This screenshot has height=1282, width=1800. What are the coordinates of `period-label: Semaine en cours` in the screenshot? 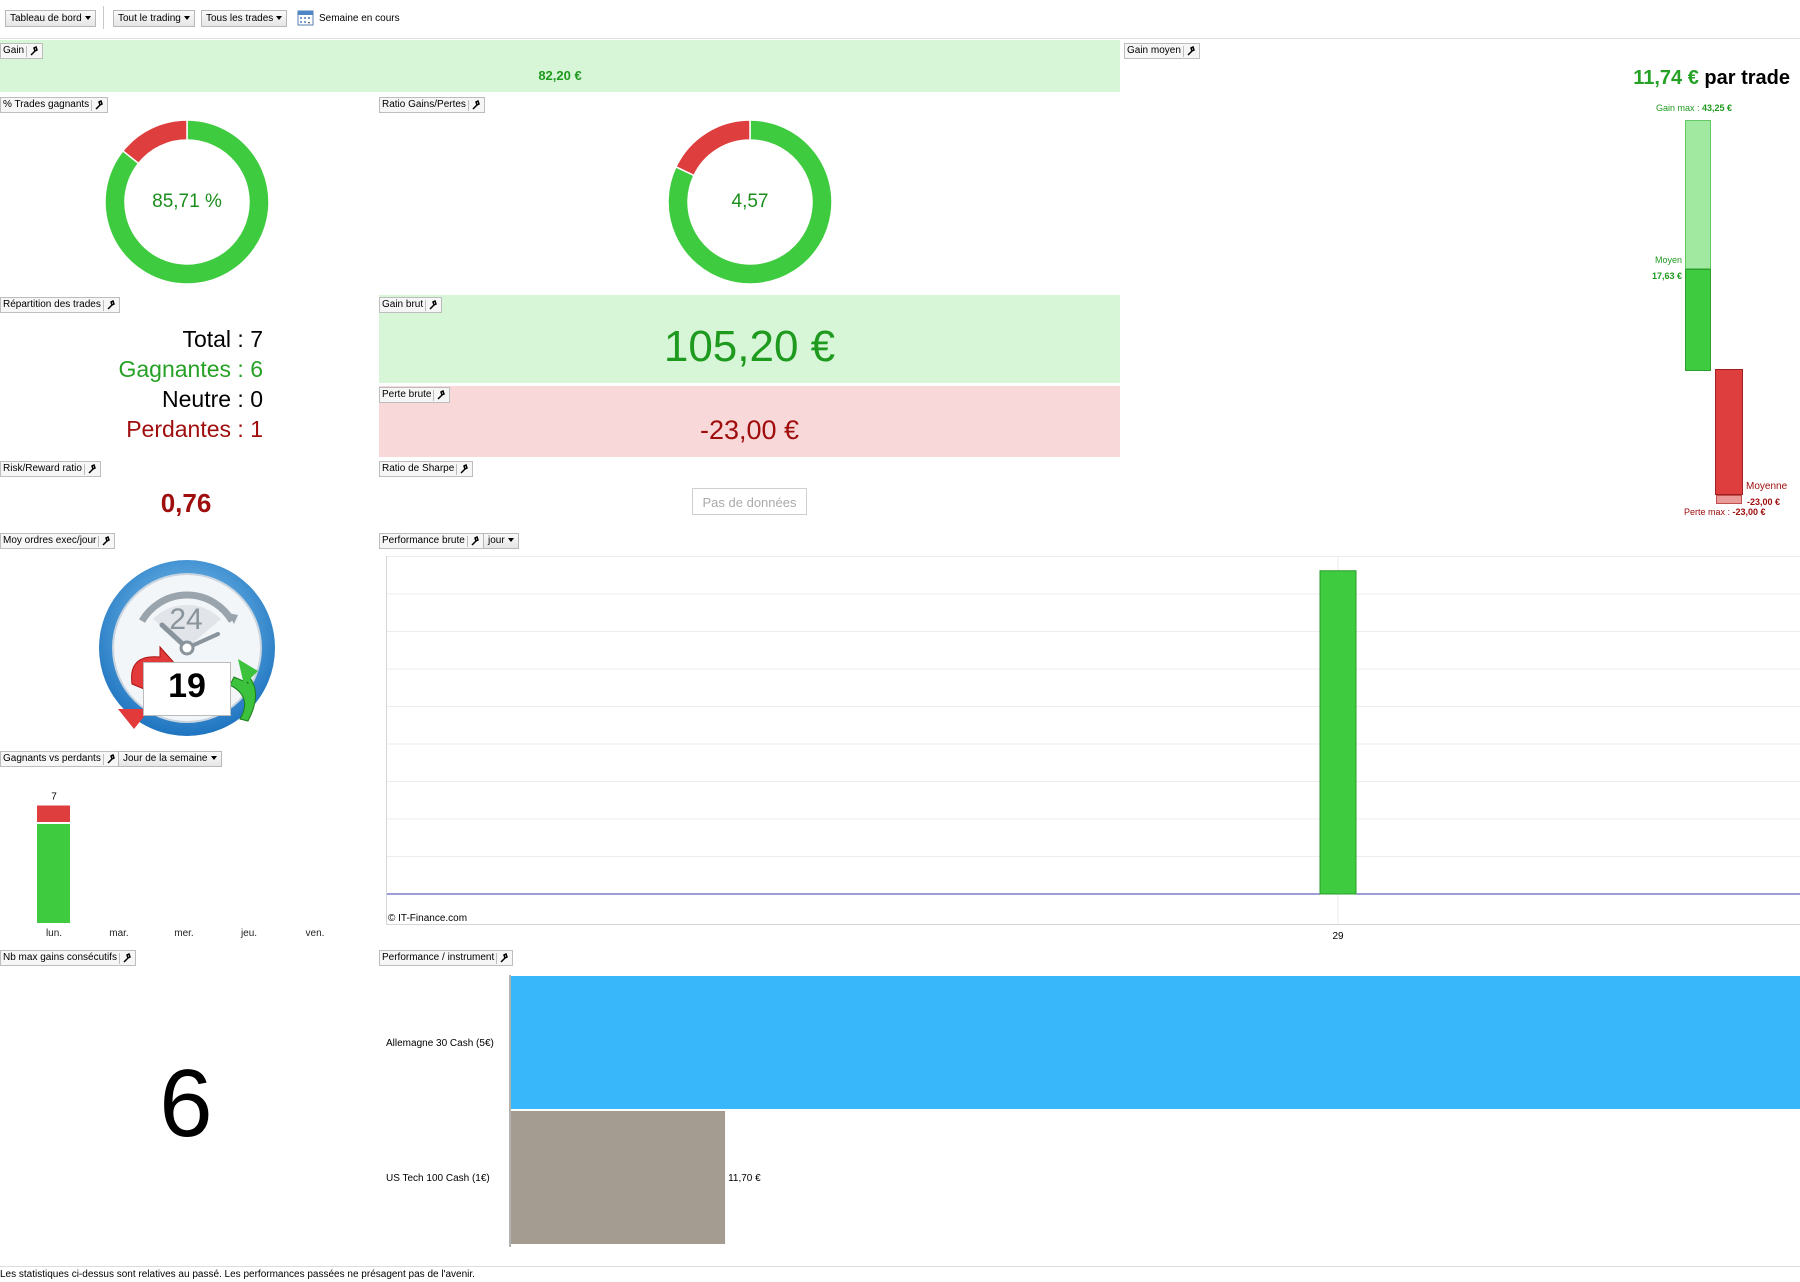 It's located at (359, 18).